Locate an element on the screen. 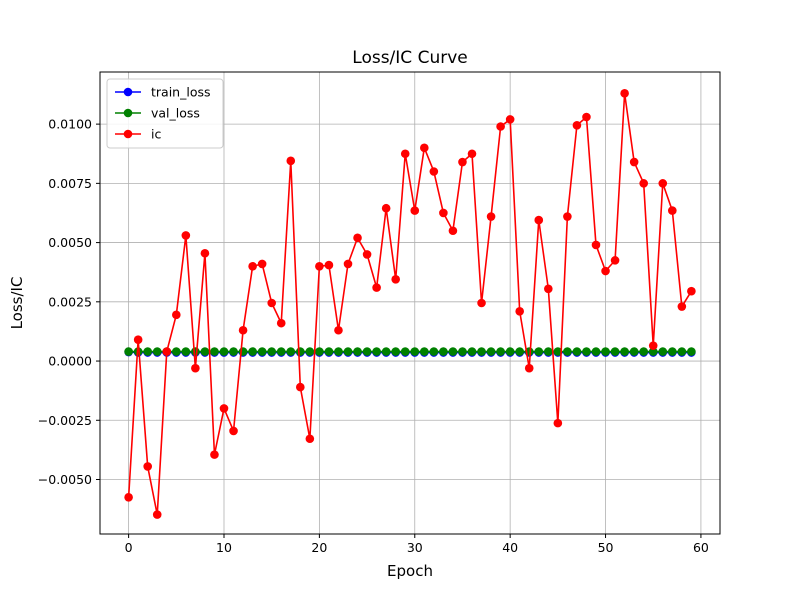  y-tick-label: 0.0025 is located at coordinates (70, 301).